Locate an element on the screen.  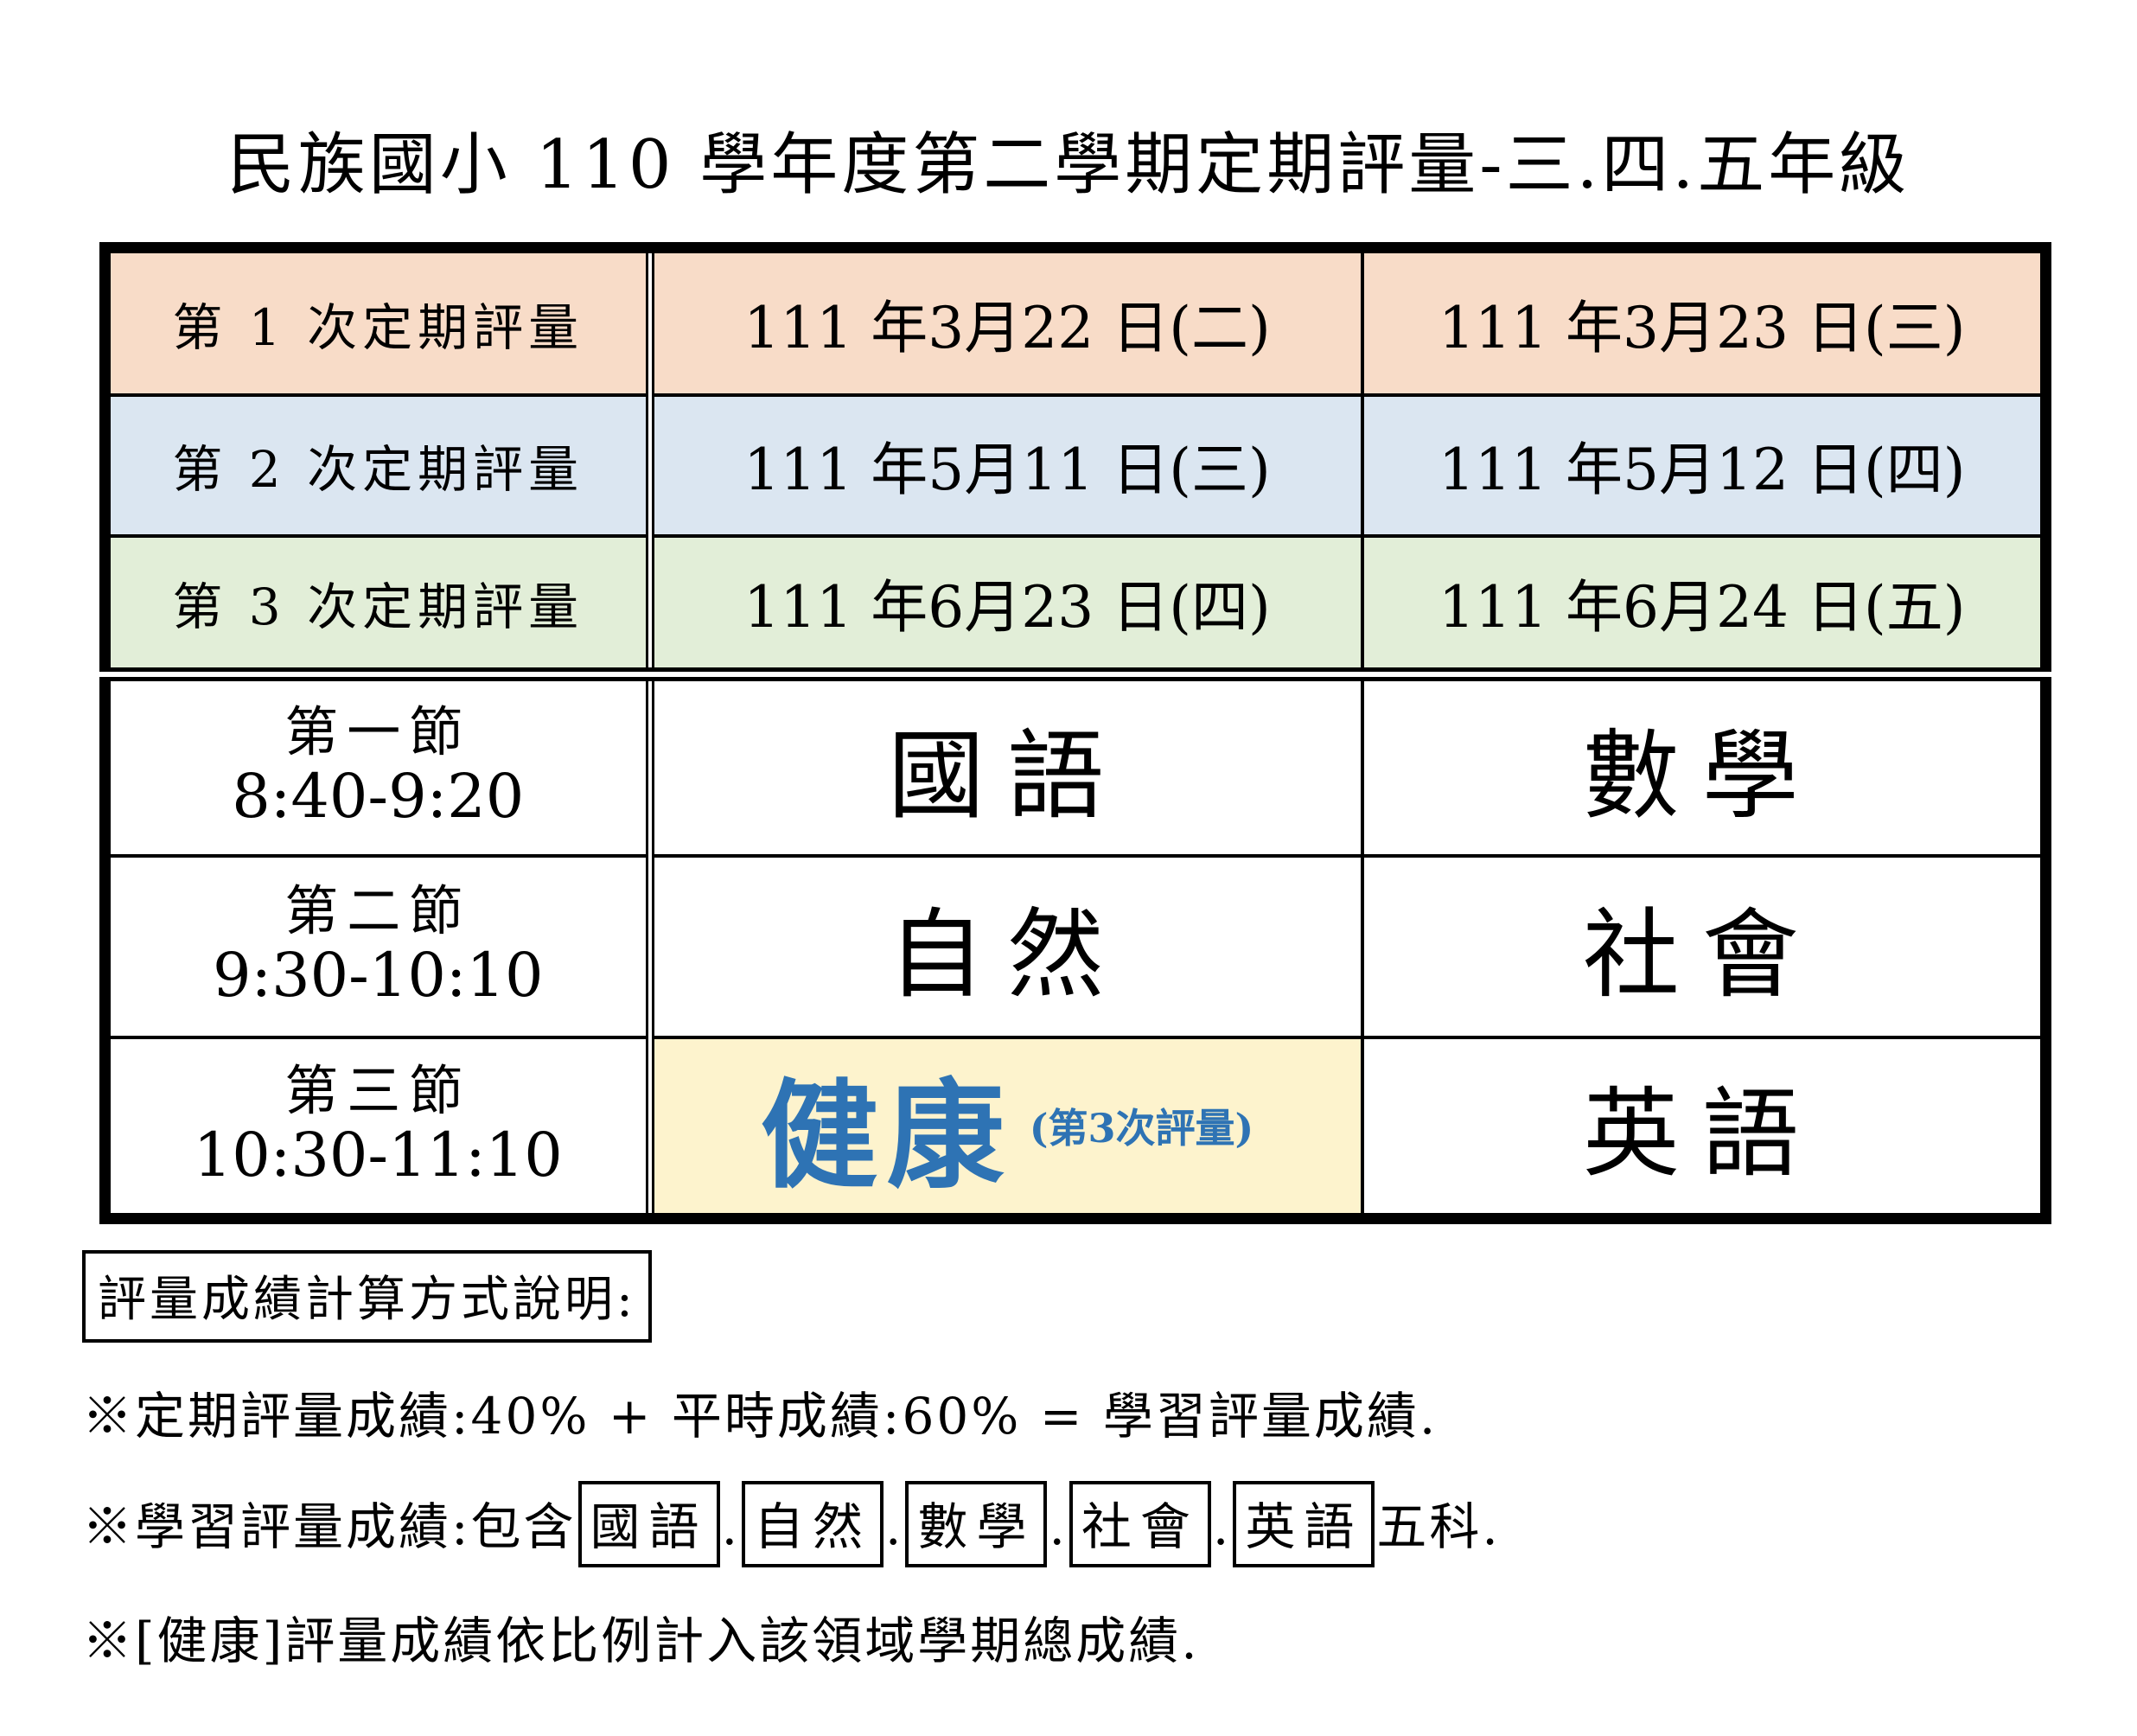
period-name: 第一節 is located at coordinates (378, 732).